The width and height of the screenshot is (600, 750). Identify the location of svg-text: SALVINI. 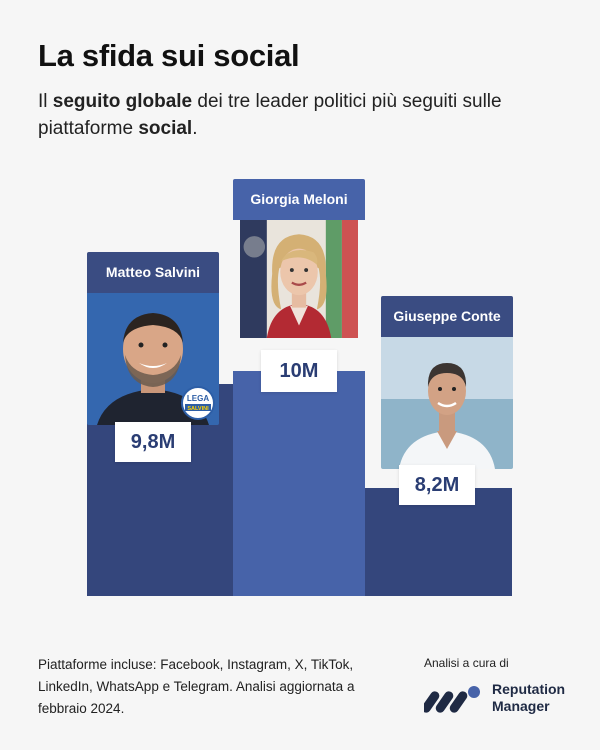
(198, 409).